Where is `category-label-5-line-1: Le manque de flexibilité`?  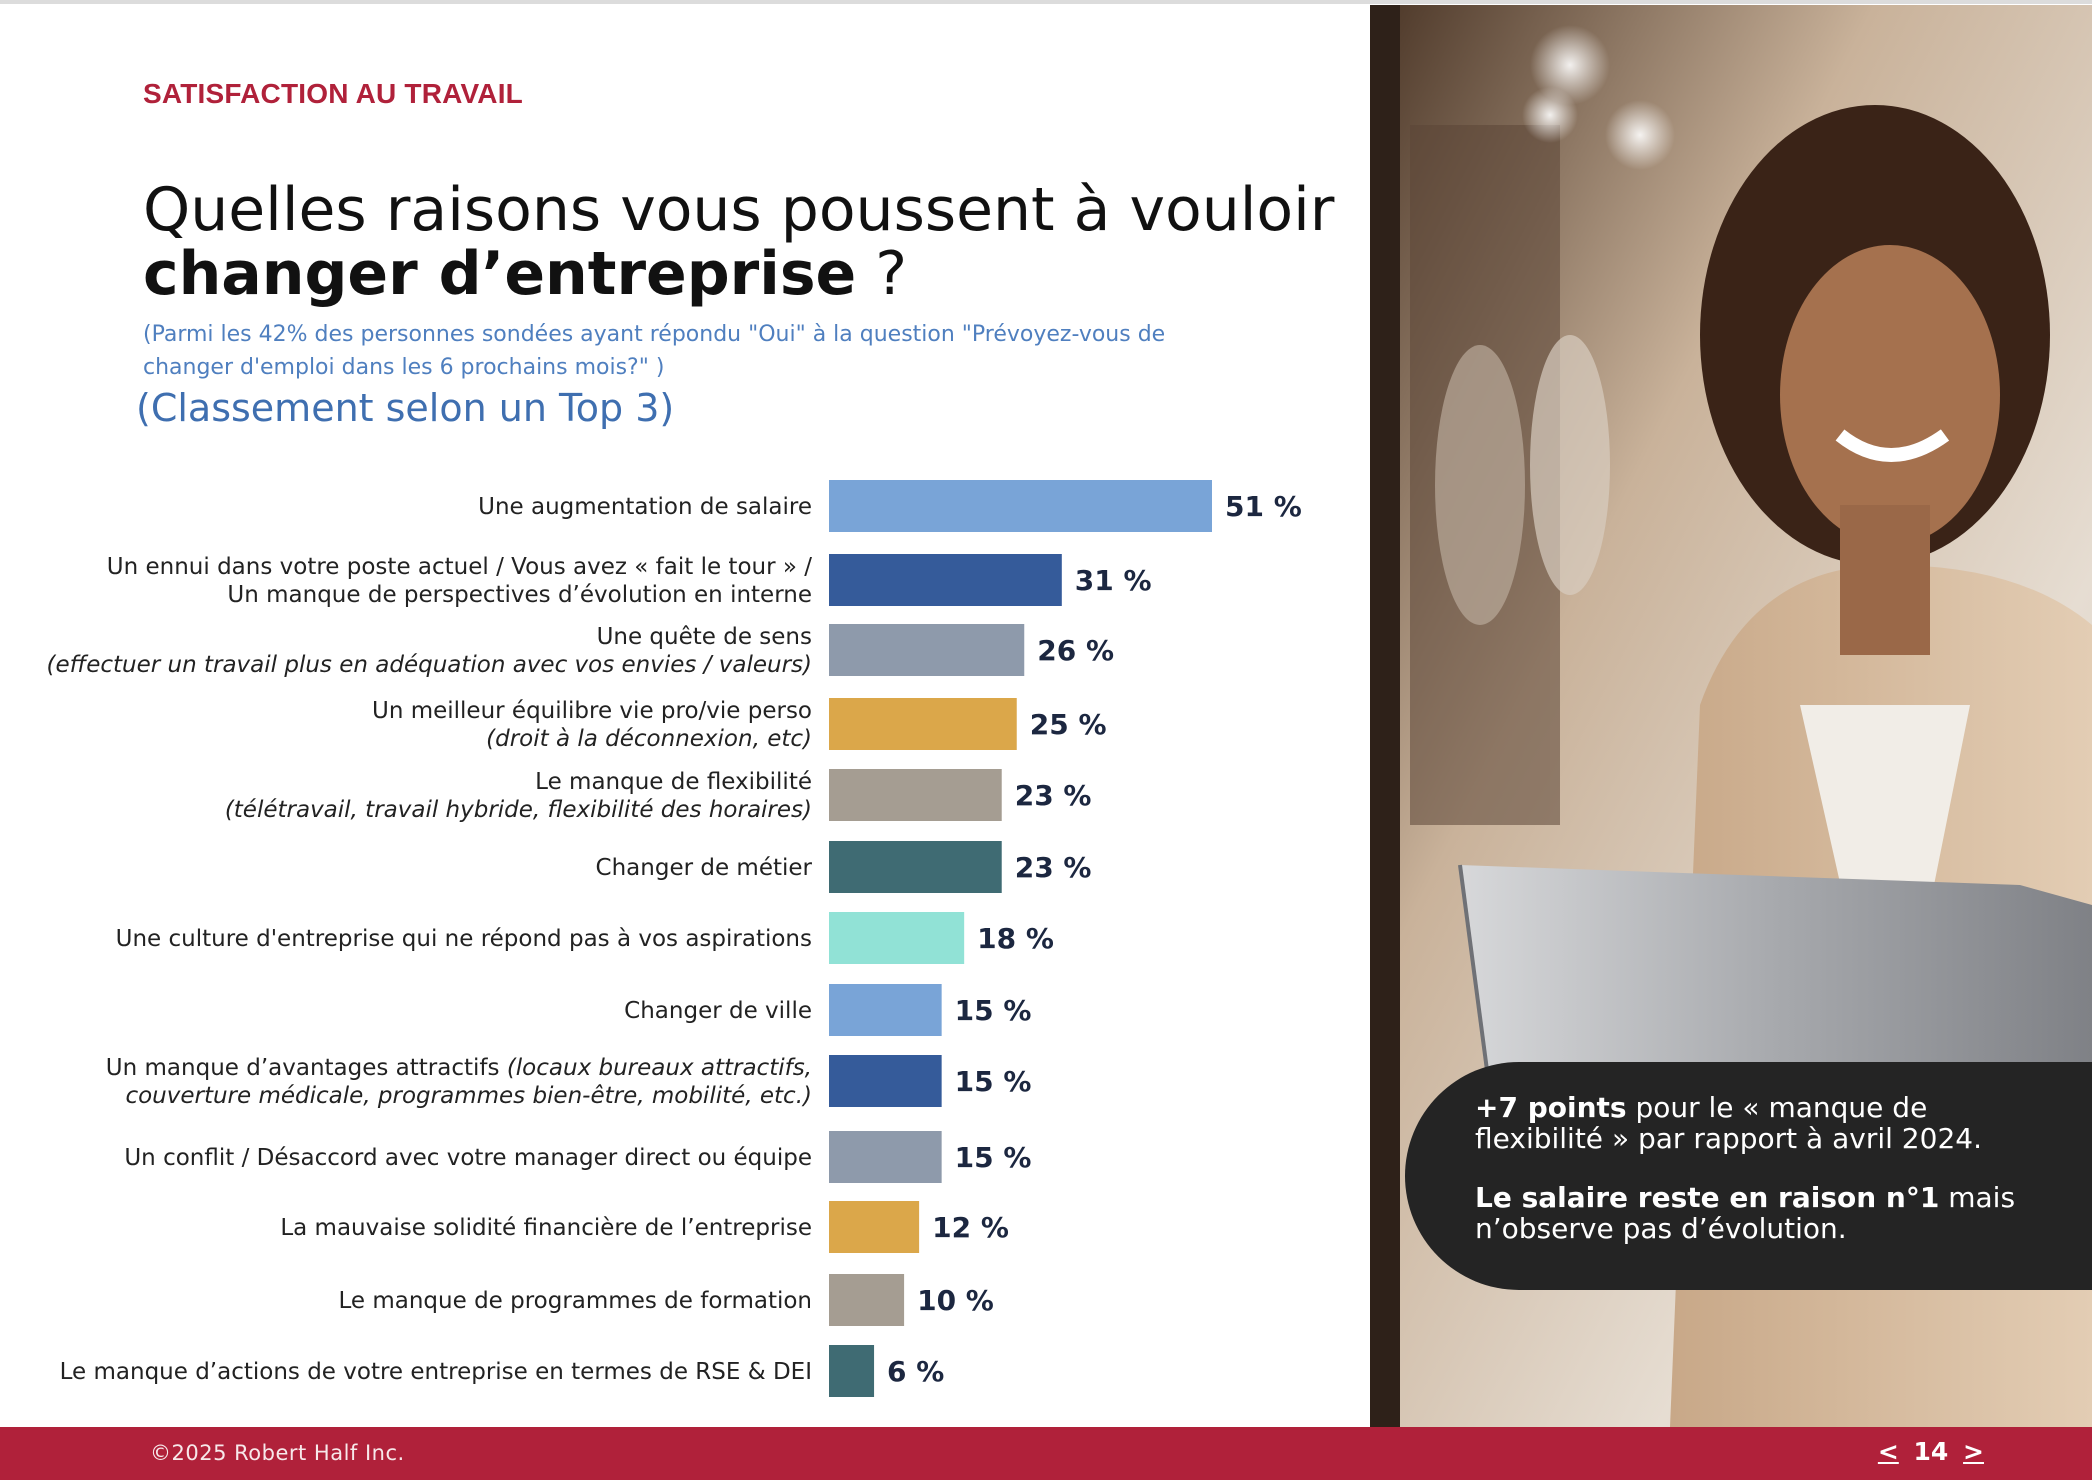 category-label-5-line-1: Le manque de flexibilité is located at coordinates (673, 782).